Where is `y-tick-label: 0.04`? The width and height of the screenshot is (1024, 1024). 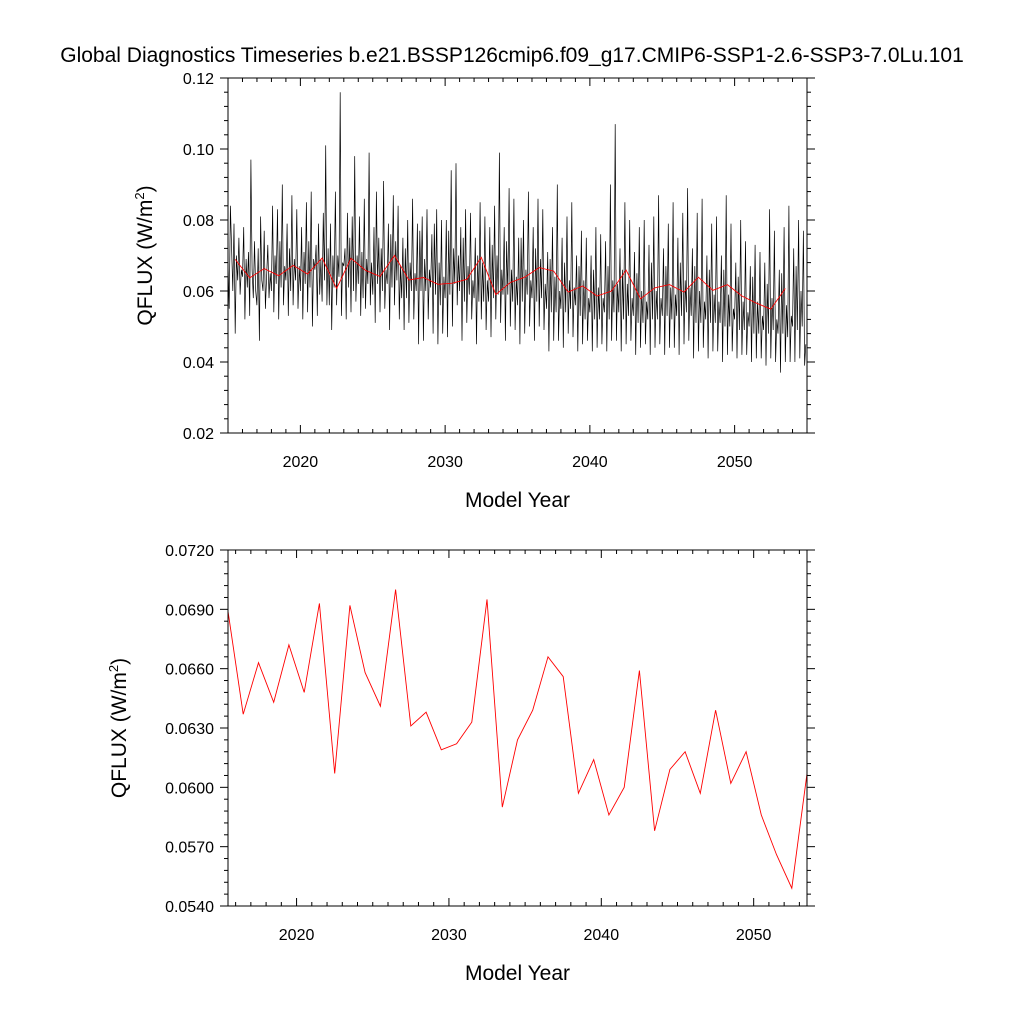 y-tick-label: 0.04 is located at coordinates (198, 363).